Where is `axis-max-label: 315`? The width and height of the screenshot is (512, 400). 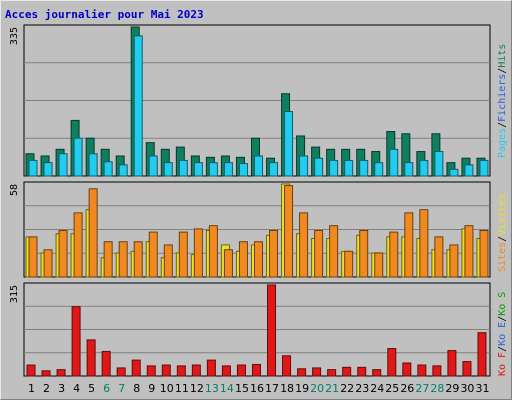 axis-max-label: 315 is located at coordinates (14, 294).